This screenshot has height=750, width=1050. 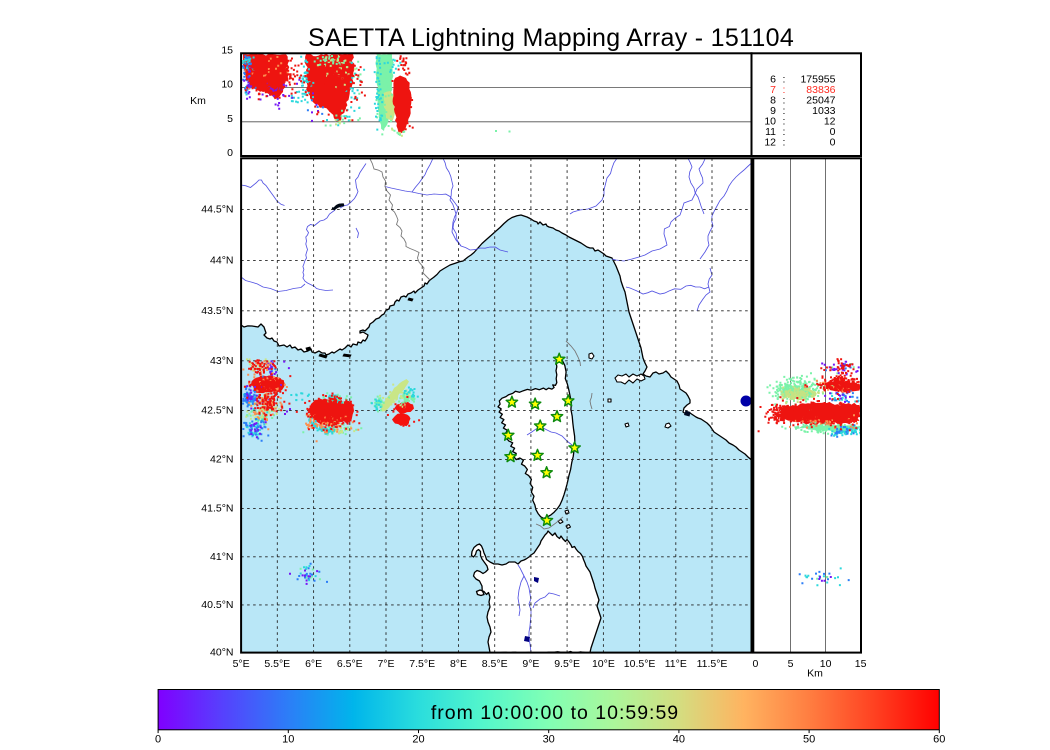 What do you see at coordinates (530, 664) in the screenshot?
I see `svg-text: 9°E` at bounding box center [530, 664].